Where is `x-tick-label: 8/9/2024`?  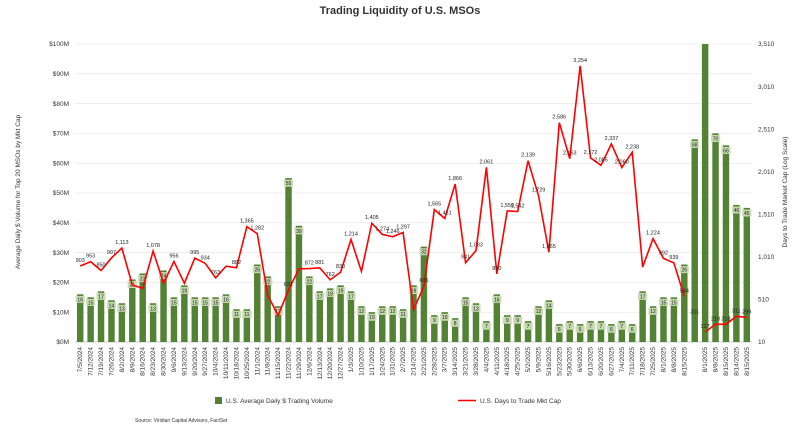 x-tick-label: 8/9/2024 is located at coordinates (132, 360).